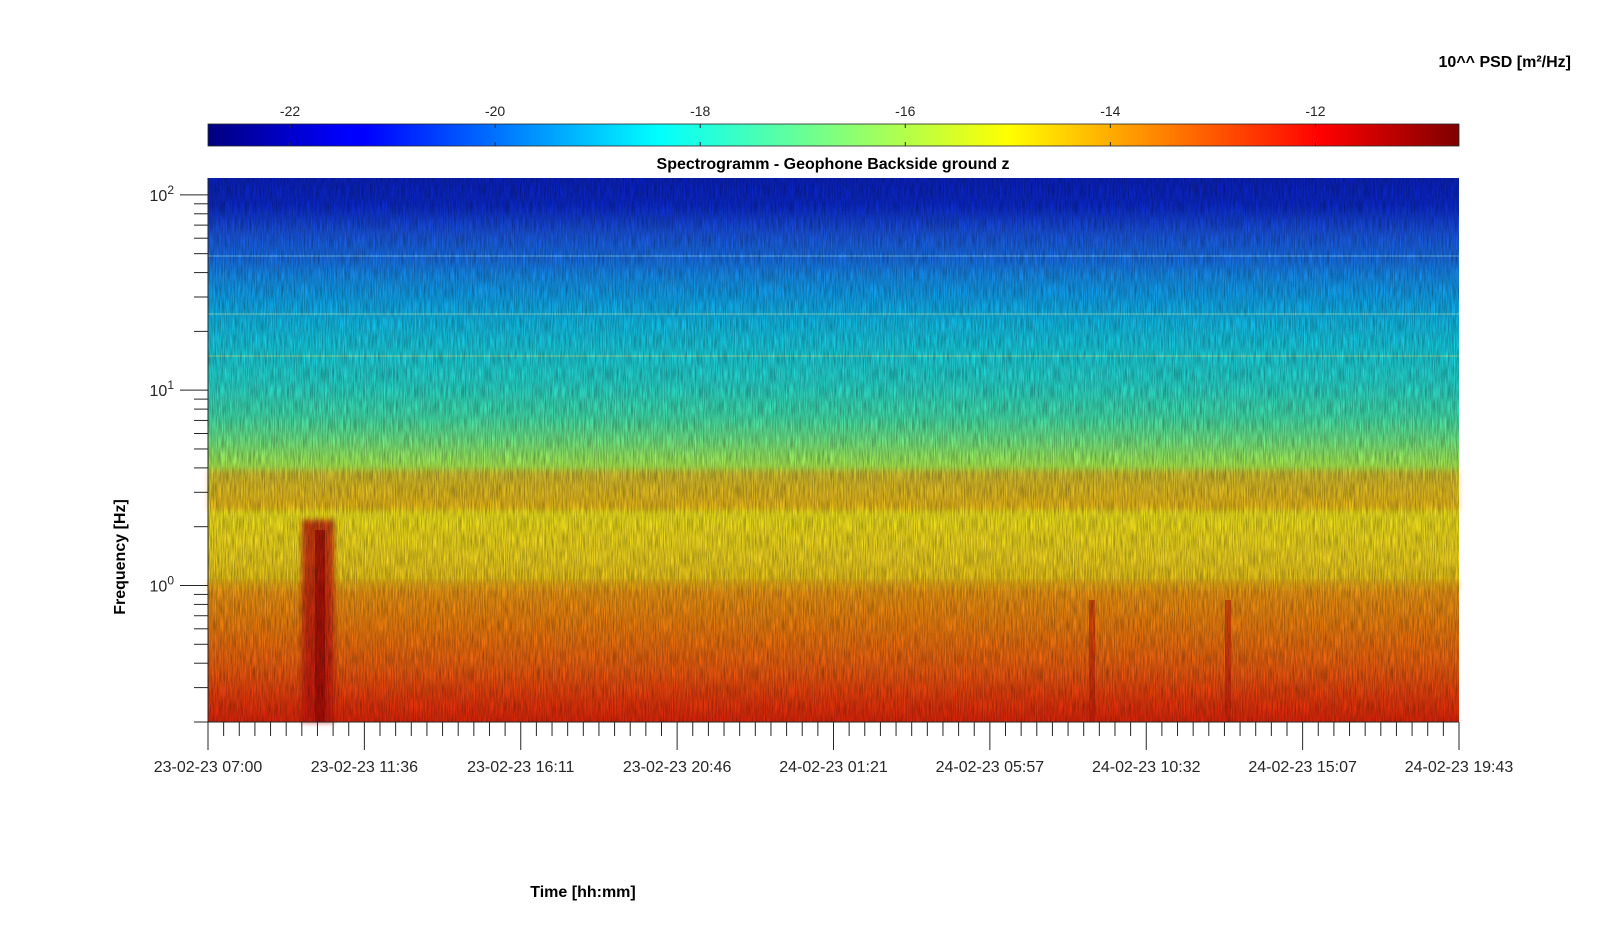  I want to click on y-axis: 10⁰ 10¹ 10², so click(179, 450).